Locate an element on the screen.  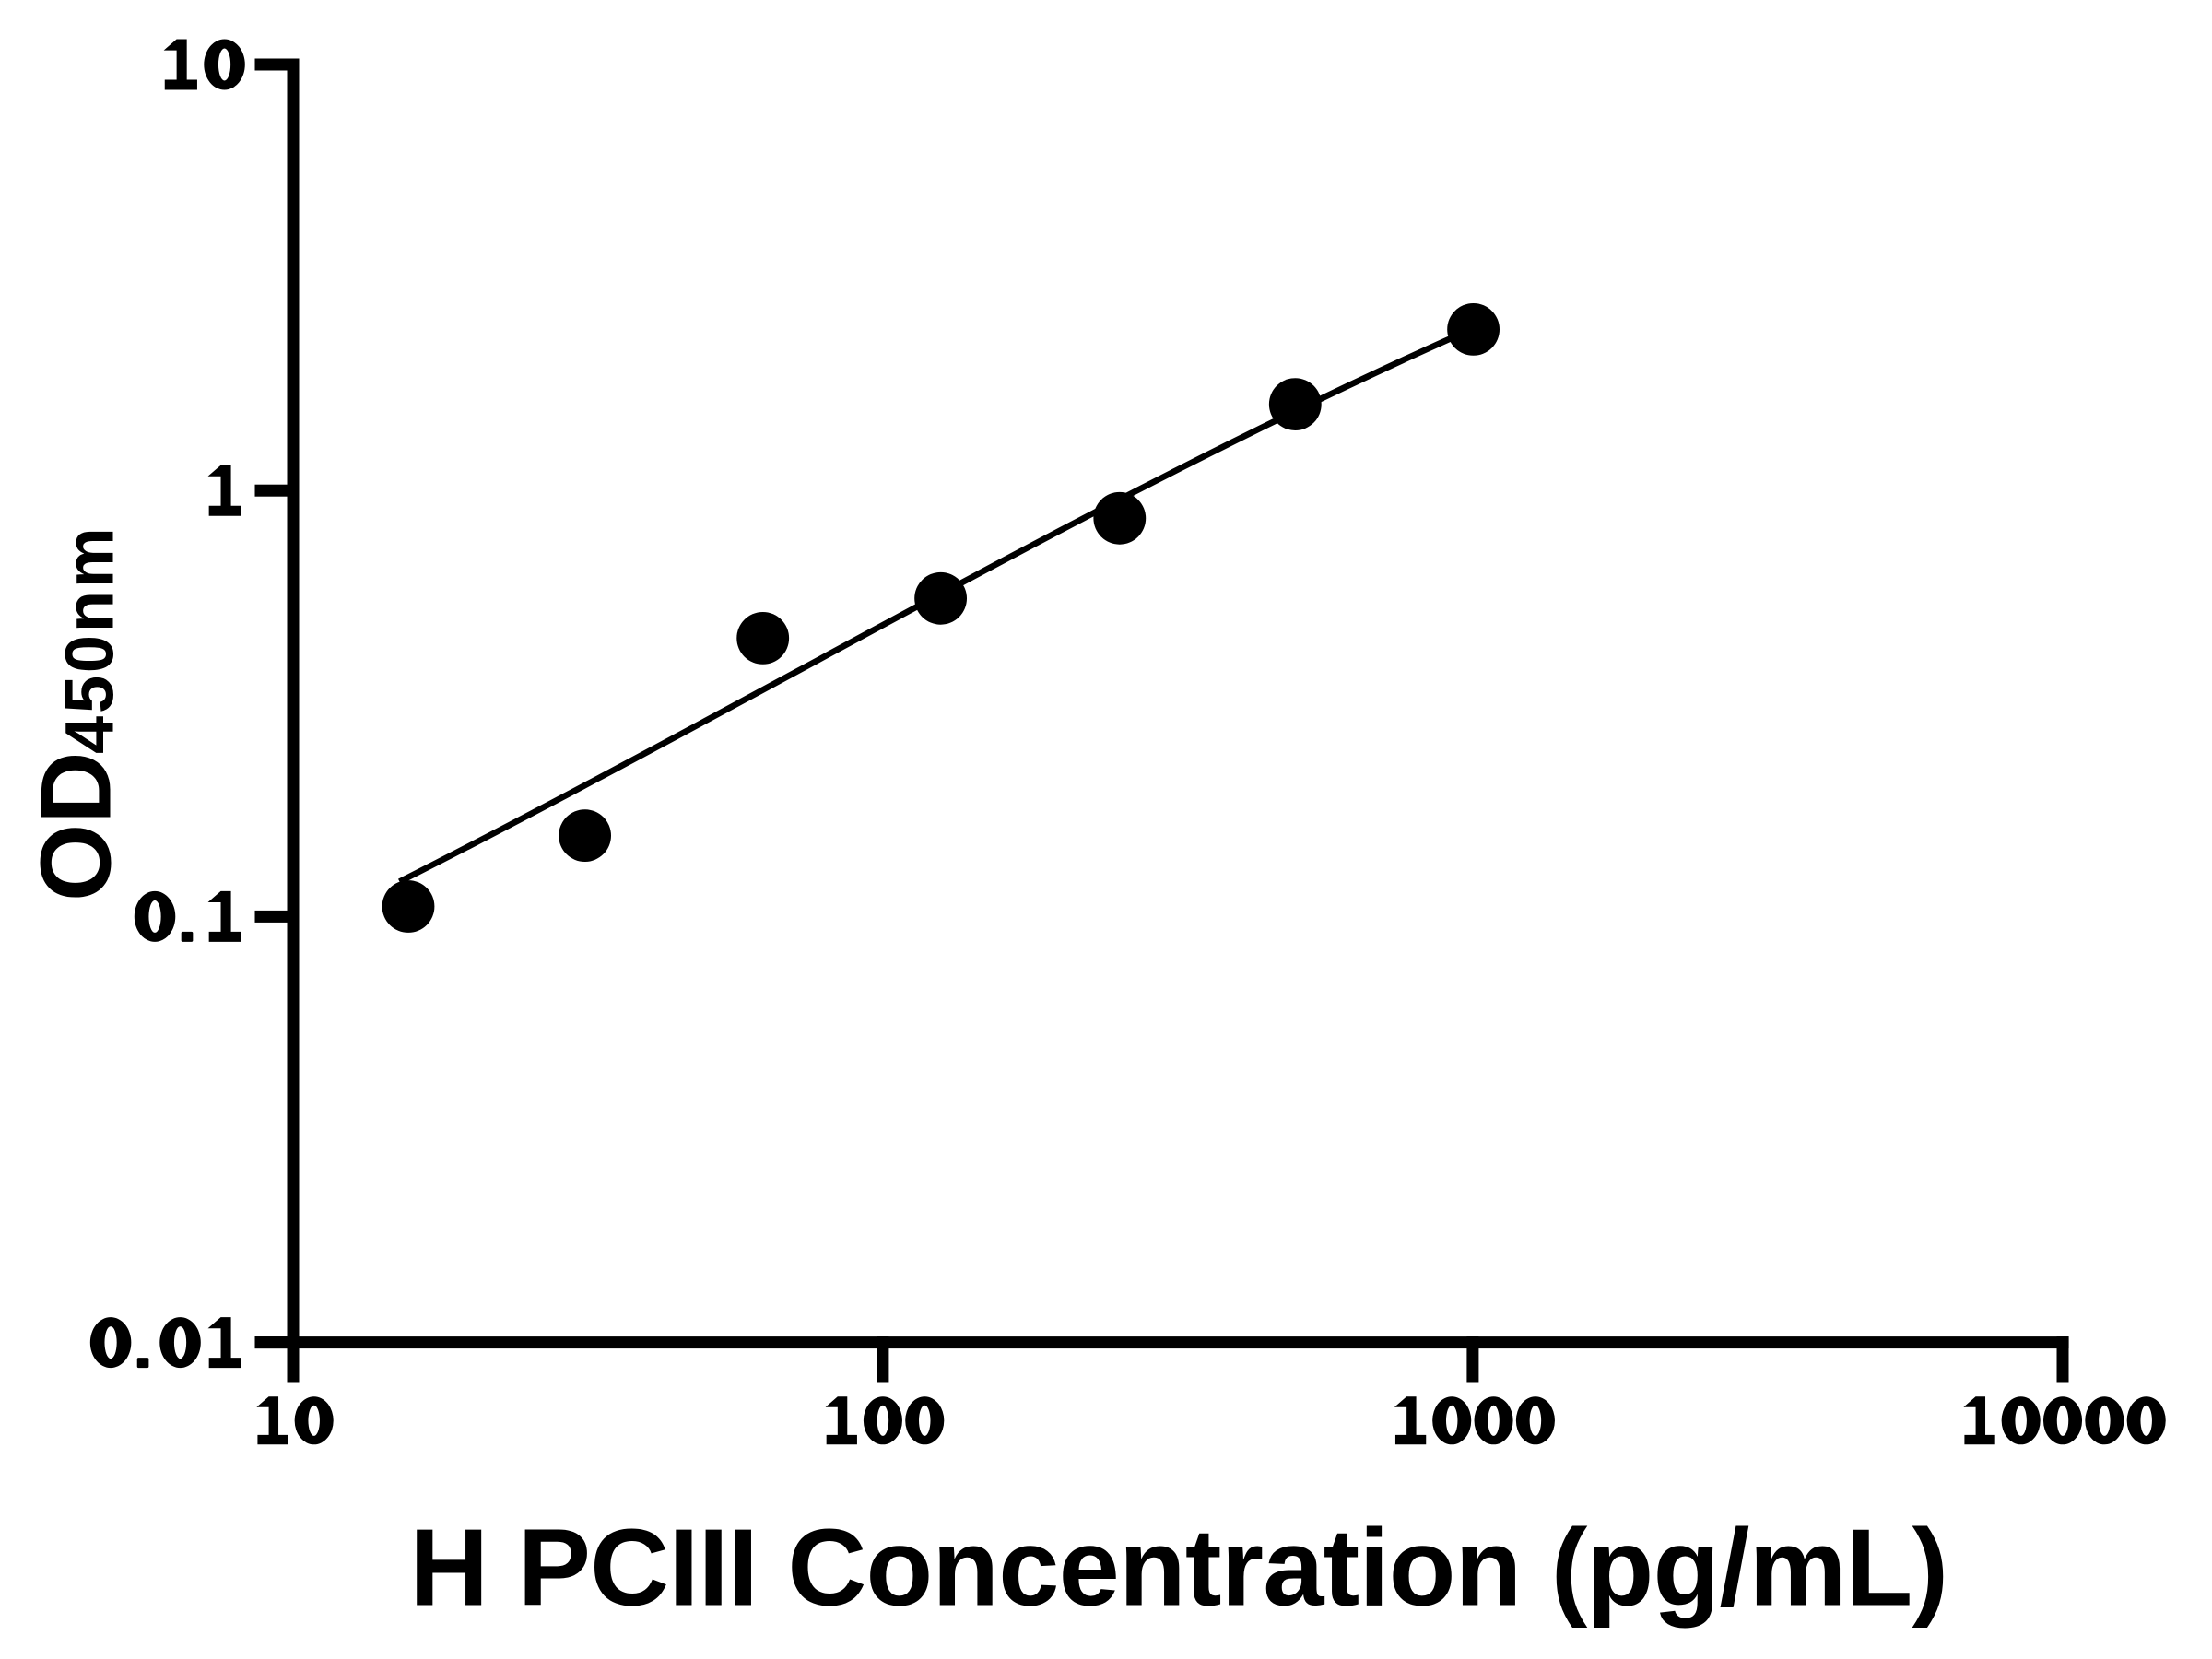
svg-text: OD is located at coordinates (76, 826).